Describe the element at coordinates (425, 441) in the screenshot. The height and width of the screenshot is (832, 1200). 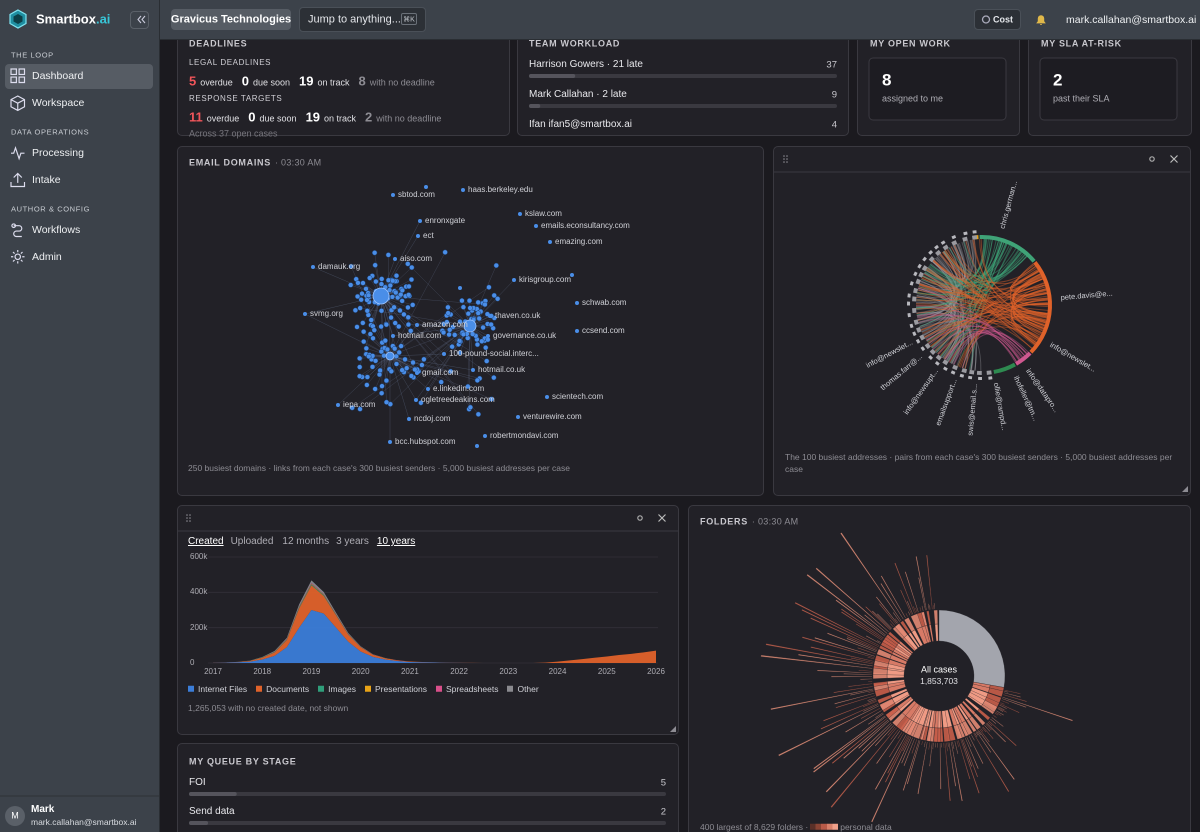
I see `node-label: bcc.hubspot.com` at that location.